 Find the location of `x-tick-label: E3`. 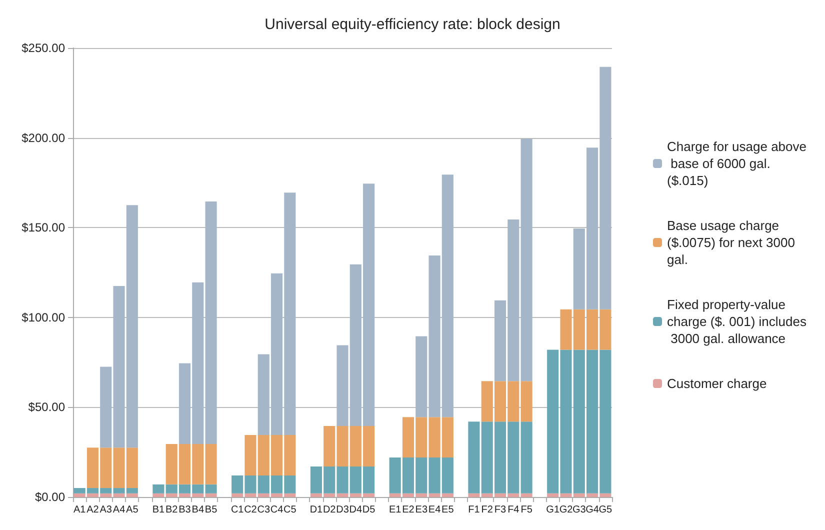

x-tick-label: E3 is located at coordinates (421, 510).